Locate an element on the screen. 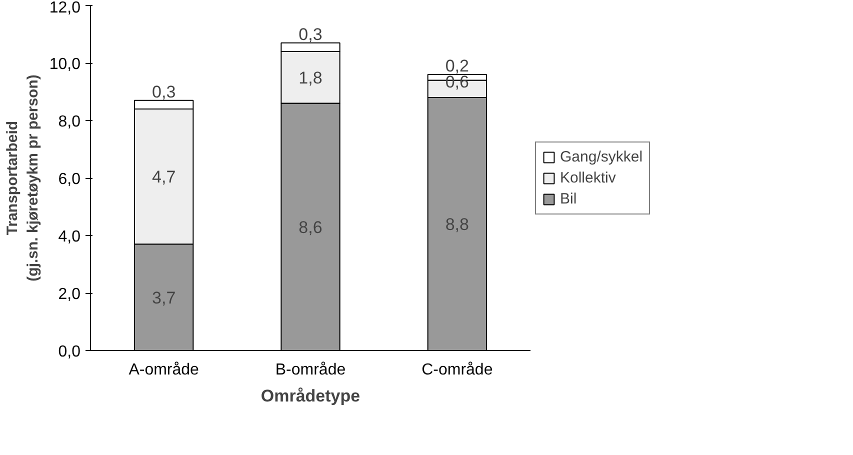 The image size is (853, 455). legend-label: Bil is located at coordinates (569, 198).